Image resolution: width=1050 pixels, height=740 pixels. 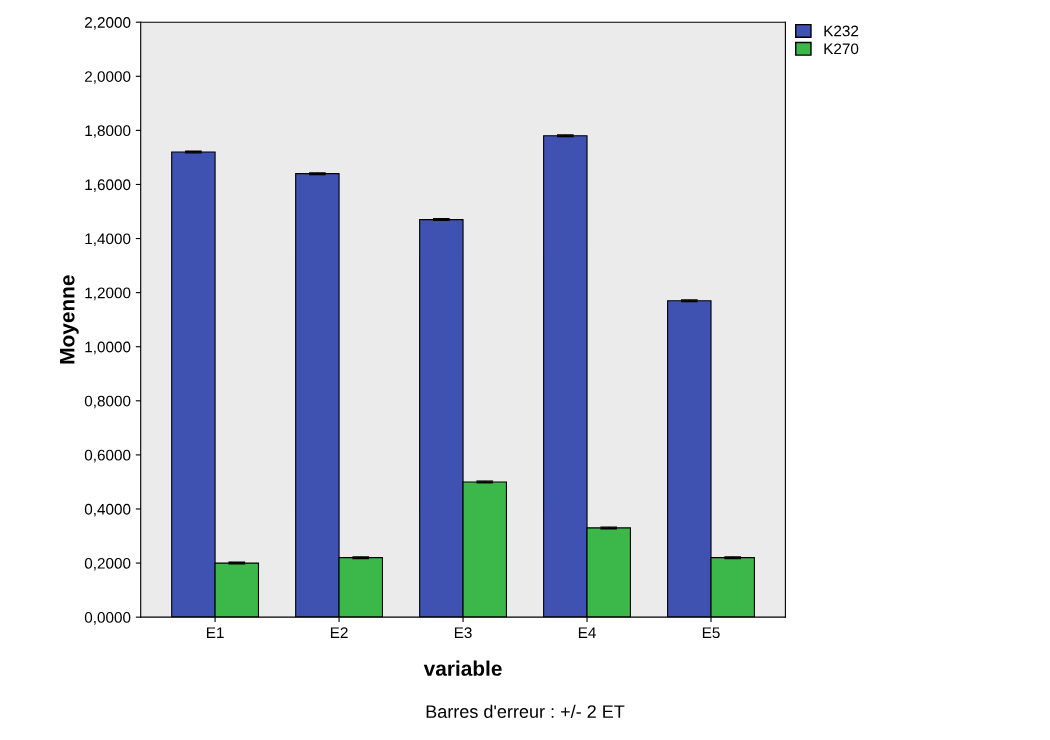 What do you see at coordinates (215, 632) in the screenshot?
I see `x-tick-label: E1` at bounding box center [215, 632].